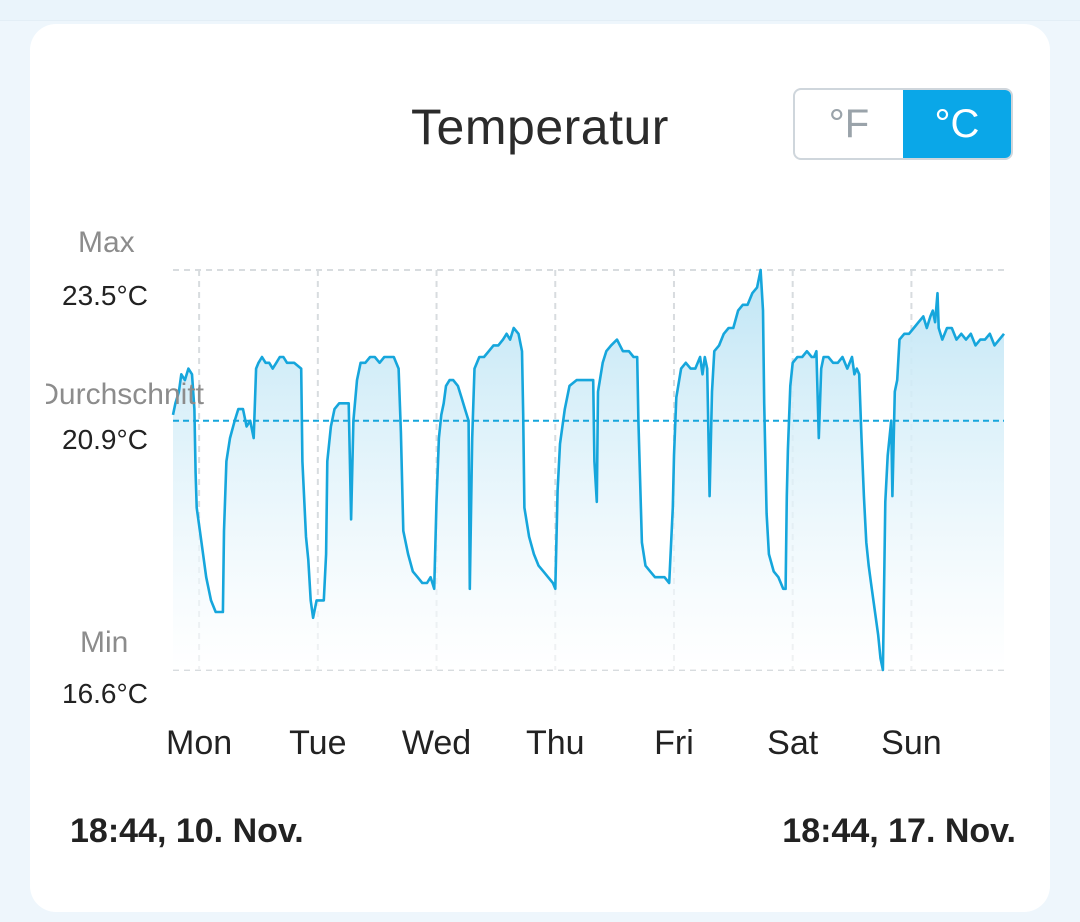 Image resolution: width=1080 pixels, height=922 pixels. I want to click on range-start: 18:44, 10. Nov., so click(187, 831).